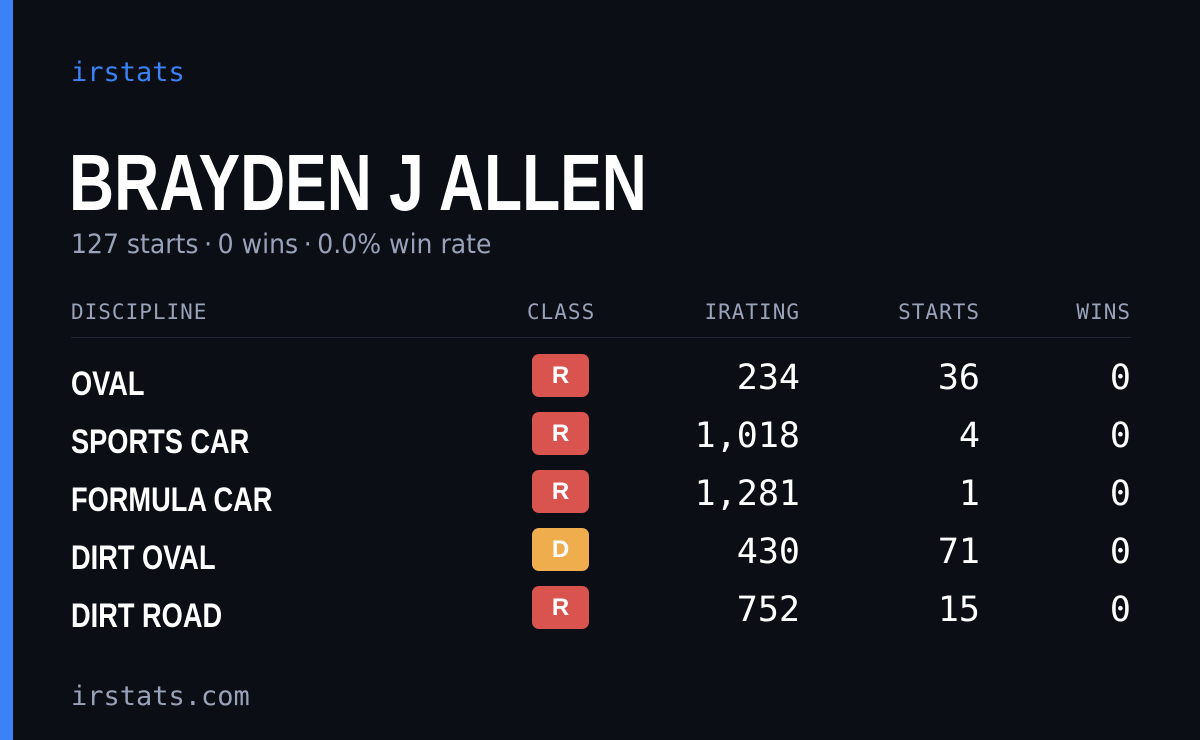 The height and width of the screenshot is (740, 1200). I want to click on table-row: FORMULA CAR R 1,281 1 0, so click(601, 495).